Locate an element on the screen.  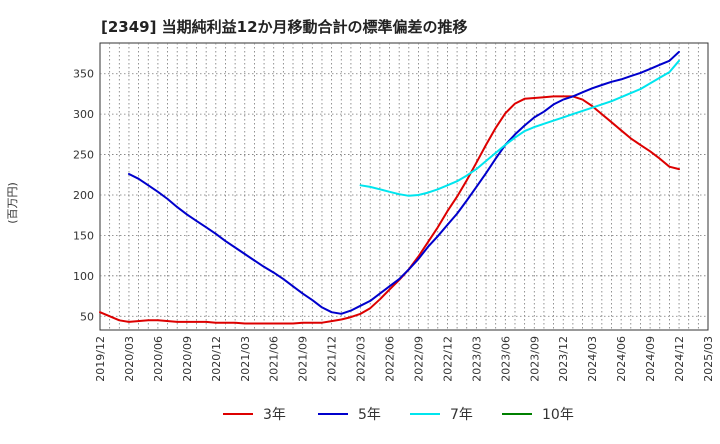
x-tick-label: 2019/12 is located at coordinates (100, 359).